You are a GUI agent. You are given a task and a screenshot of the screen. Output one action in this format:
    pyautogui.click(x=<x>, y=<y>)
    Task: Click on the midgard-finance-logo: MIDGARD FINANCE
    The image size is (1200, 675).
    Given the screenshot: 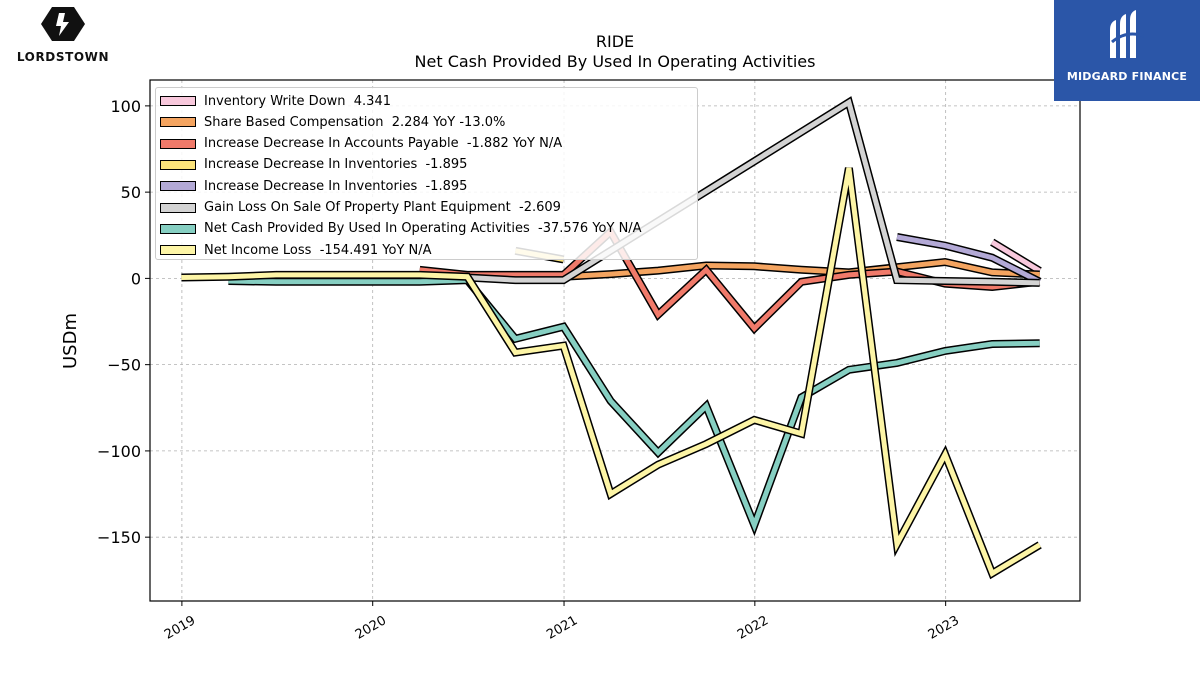 What is the action you would take?
    pyautogui.click(x=1127, y=50)
    